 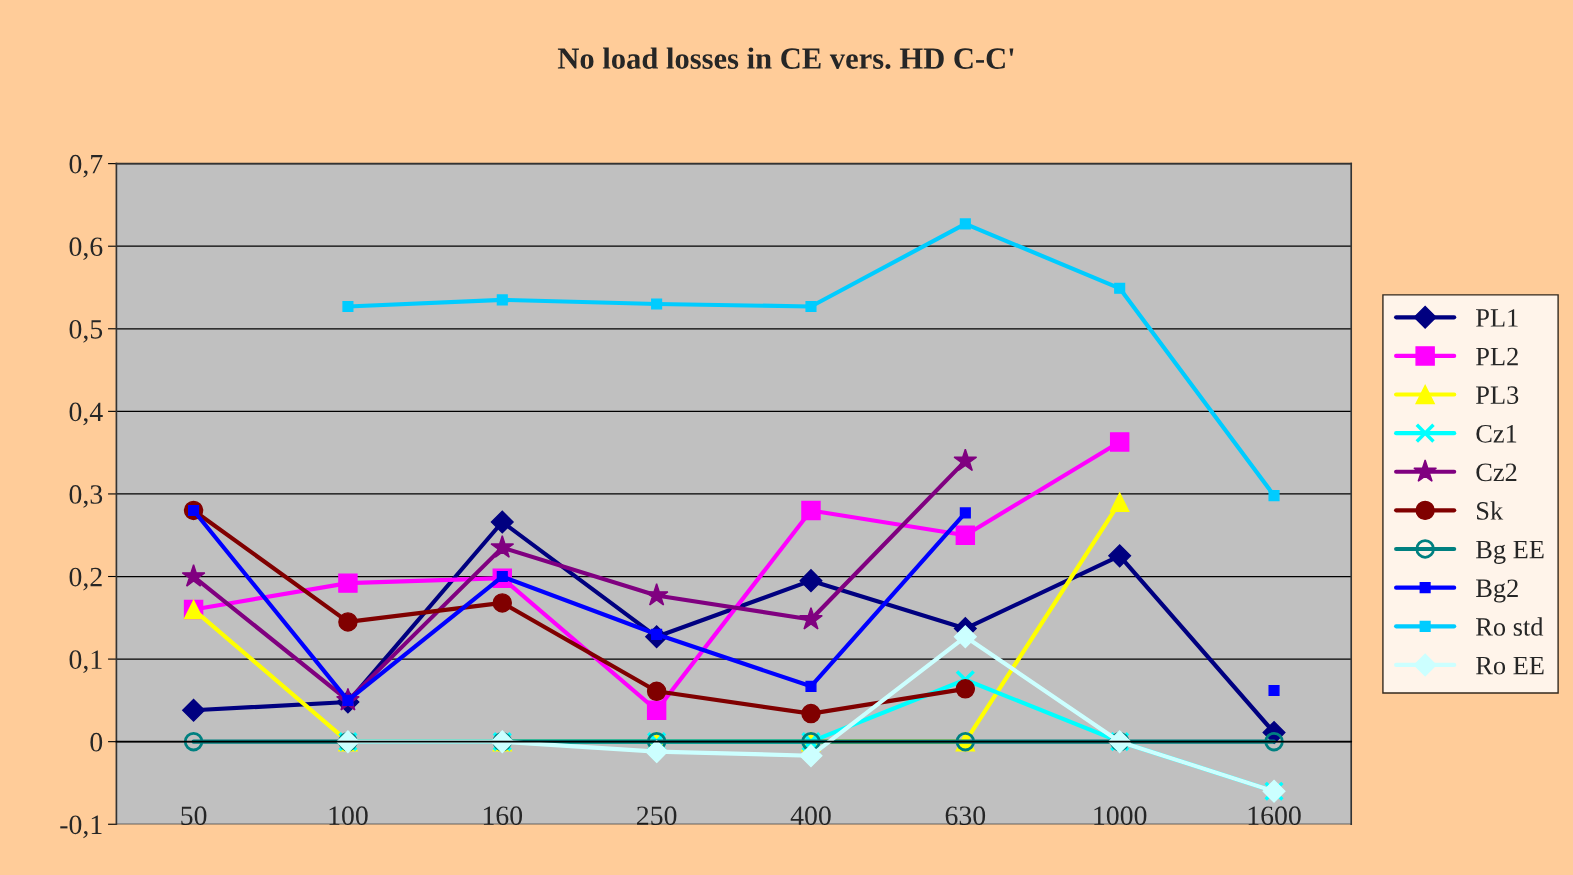 What do you see at coordinates (86, 249) in the screenshot?
I see `y-tick-label: 0,6` at bounding box center [86, 249].